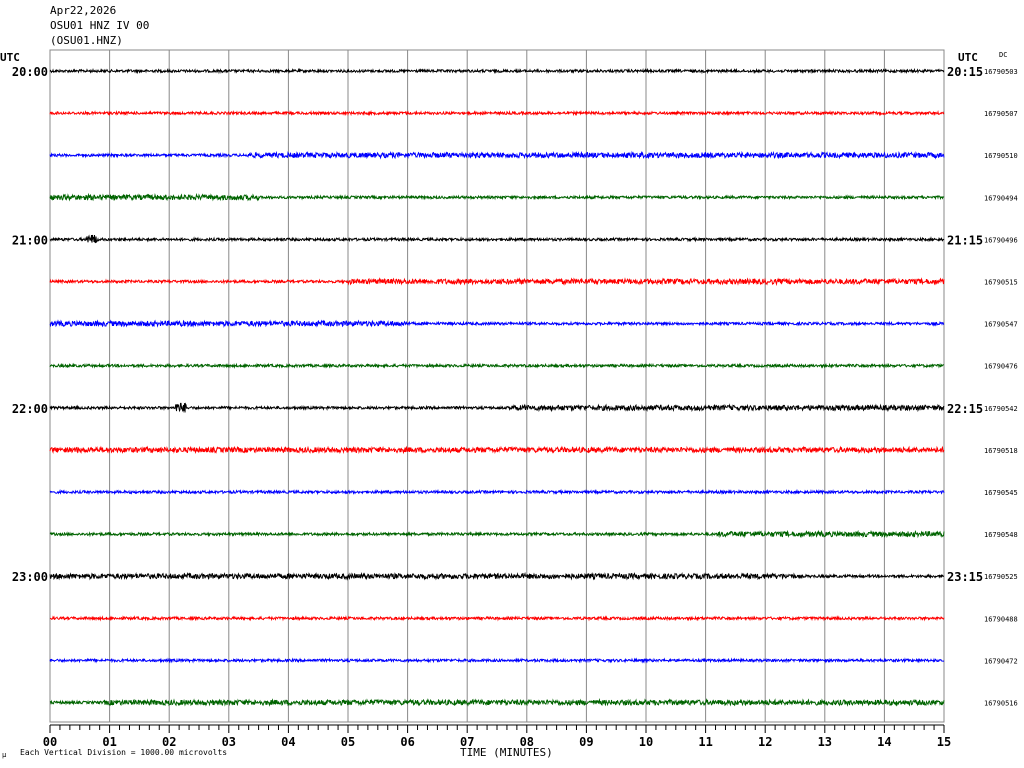 This screenshot has height=768, width=1024. I want to click on dc-value: 16790516, so click(1001, 704).